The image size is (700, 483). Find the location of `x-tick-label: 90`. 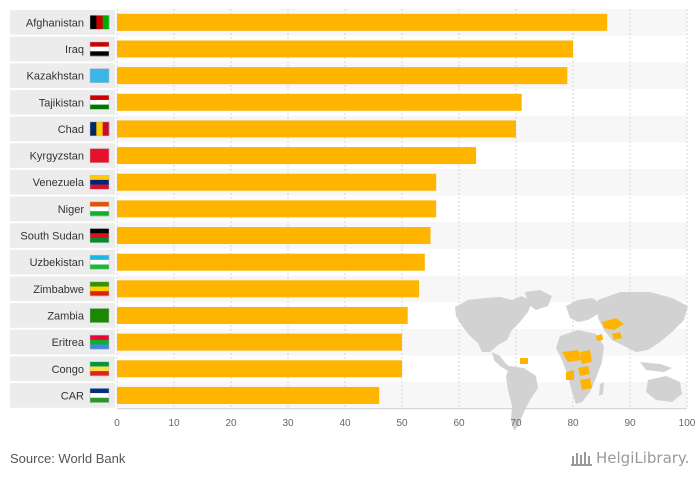

x-tick-label: 90 is located at coordinates (630, 423).